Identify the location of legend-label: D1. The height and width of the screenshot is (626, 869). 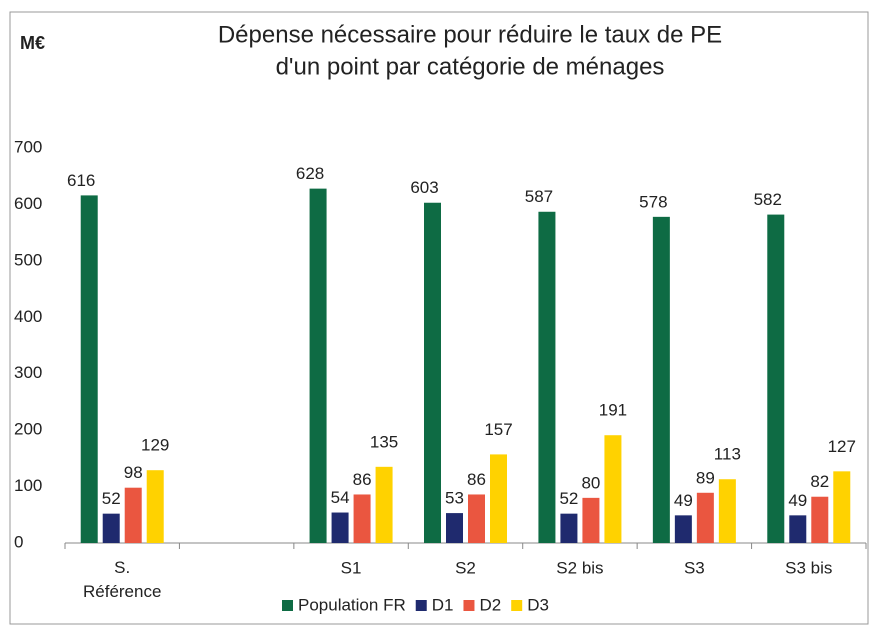
(443, 604).